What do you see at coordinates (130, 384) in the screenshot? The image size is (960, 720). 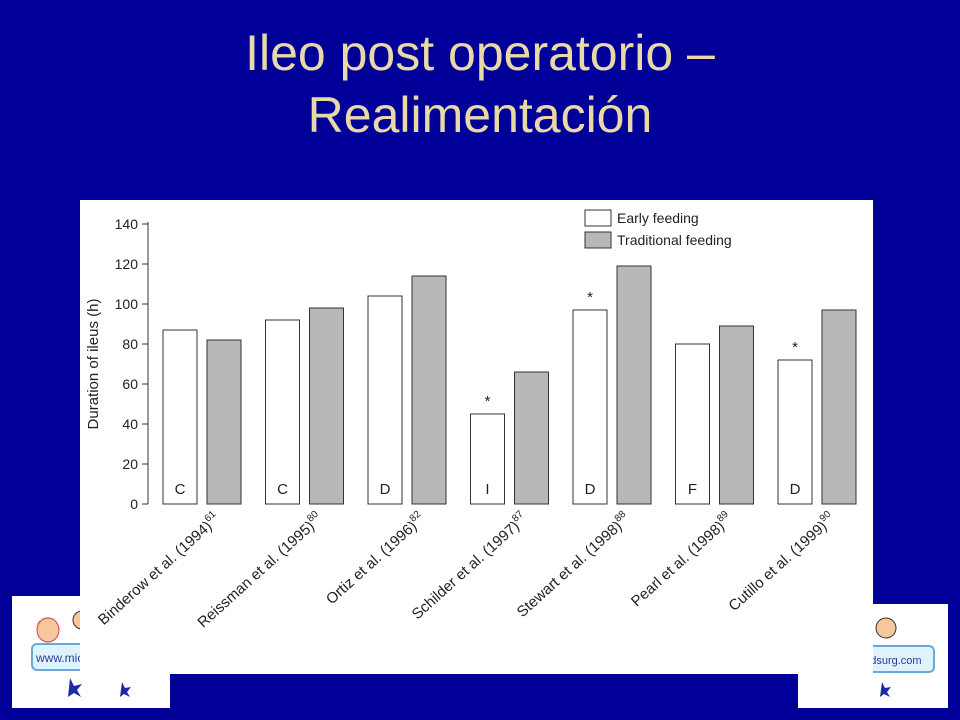 I see `y-tick-label: 60` at bounding box center [130, 384].